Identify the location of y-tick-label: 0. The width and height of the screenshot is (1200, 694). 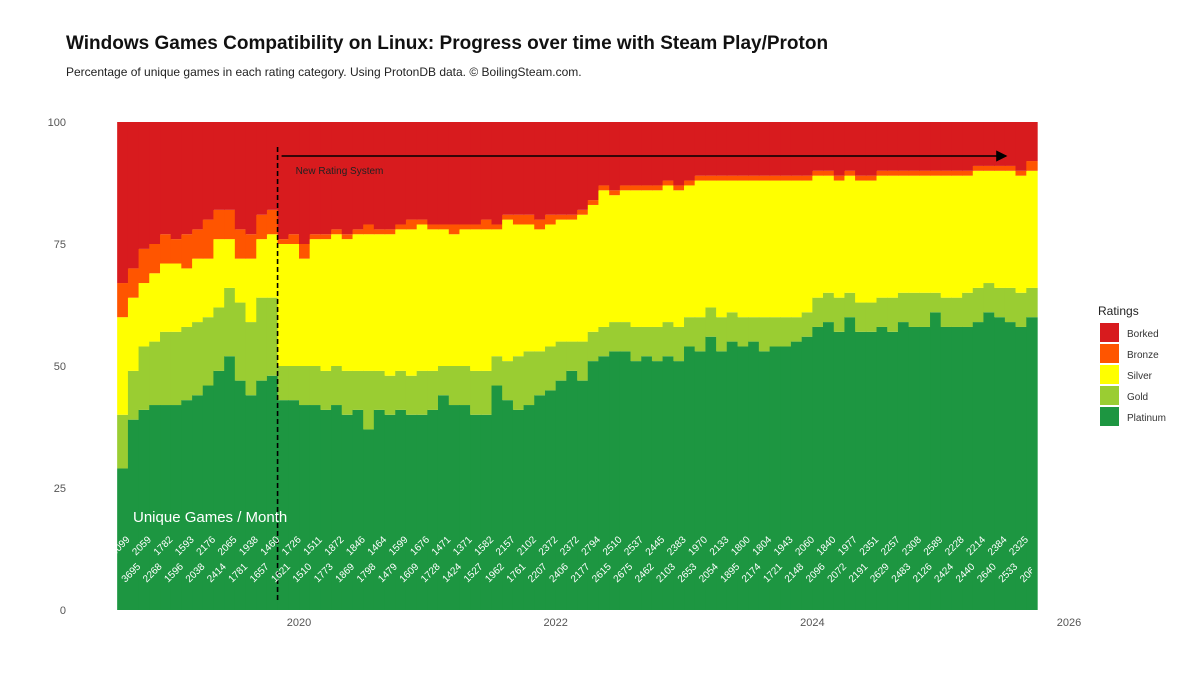
(63, 611).